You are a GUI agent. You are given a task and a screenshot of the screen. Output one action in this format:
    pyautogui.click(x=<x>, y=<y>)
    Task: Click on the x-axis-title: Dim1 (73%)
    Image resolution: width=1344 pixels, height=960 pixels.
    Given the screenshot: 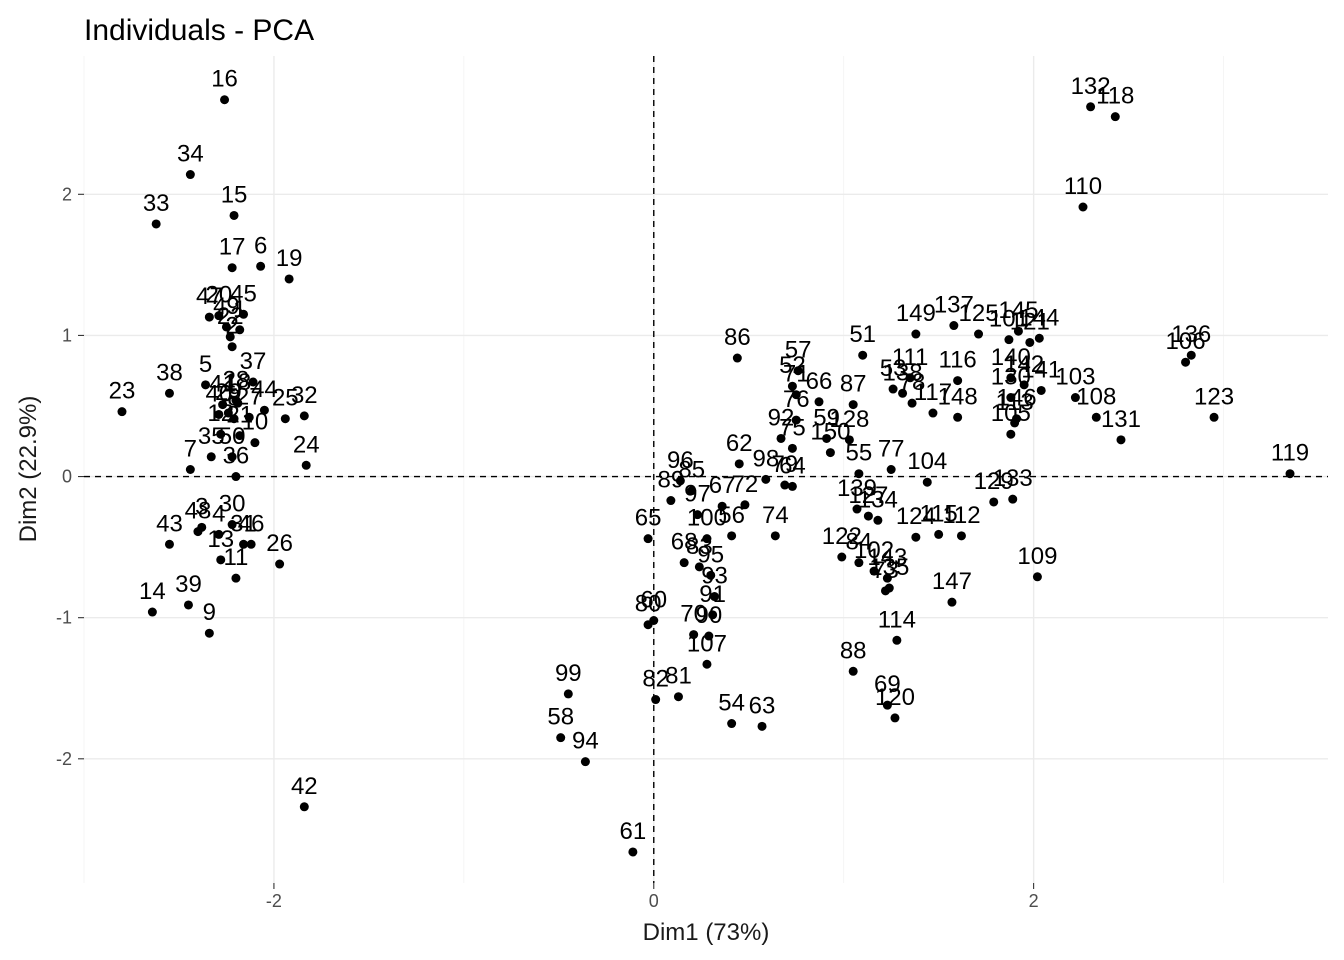 What is the action you would take?
    pyautogui.click(x=706, y=932)
    